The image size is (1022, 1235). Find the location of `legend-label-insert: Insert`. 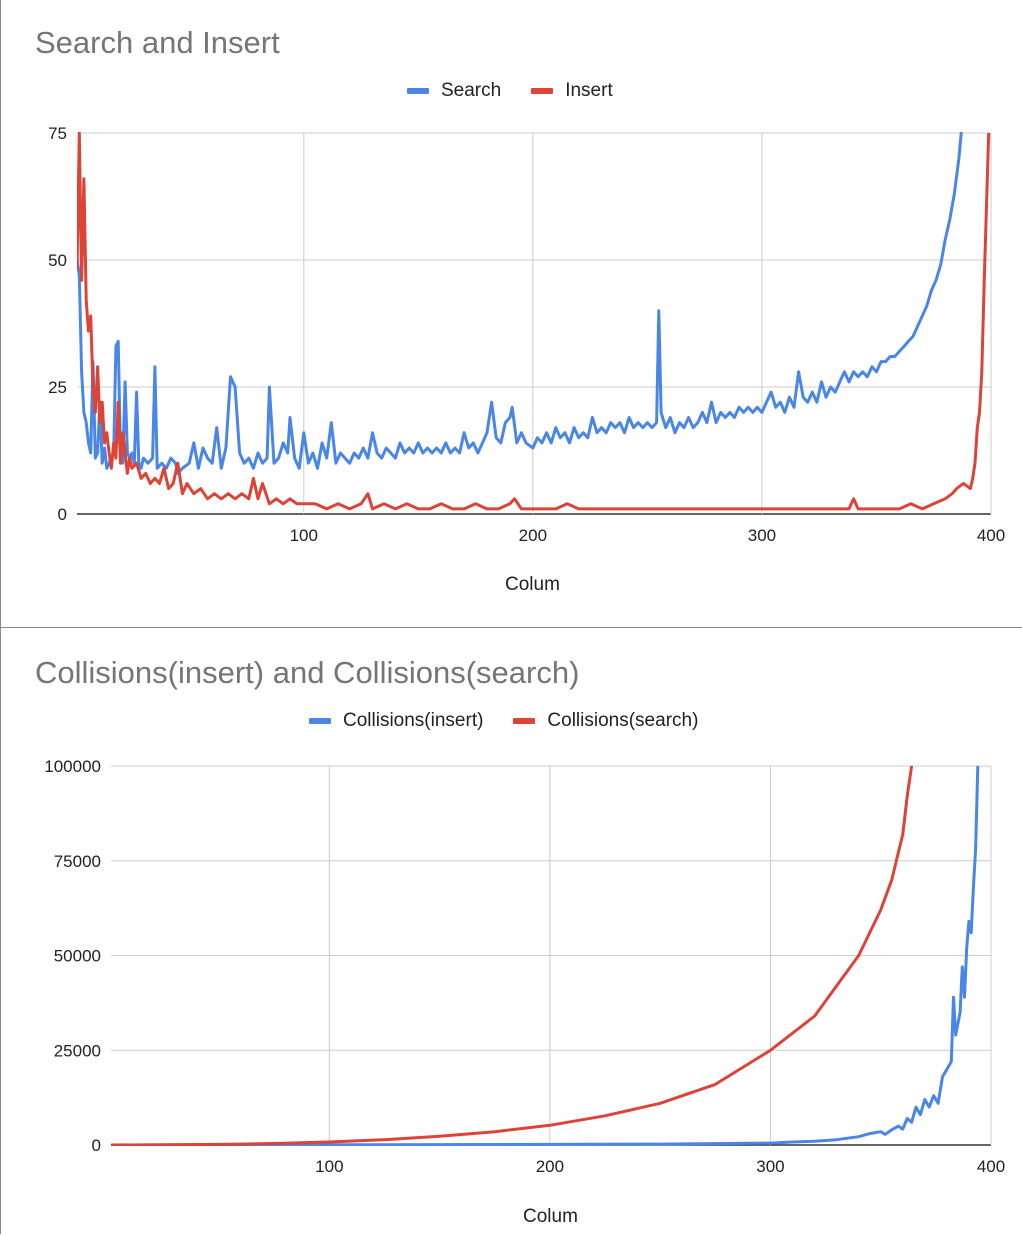

legend-label-insert: Insert is located at coordinates (589, 90).